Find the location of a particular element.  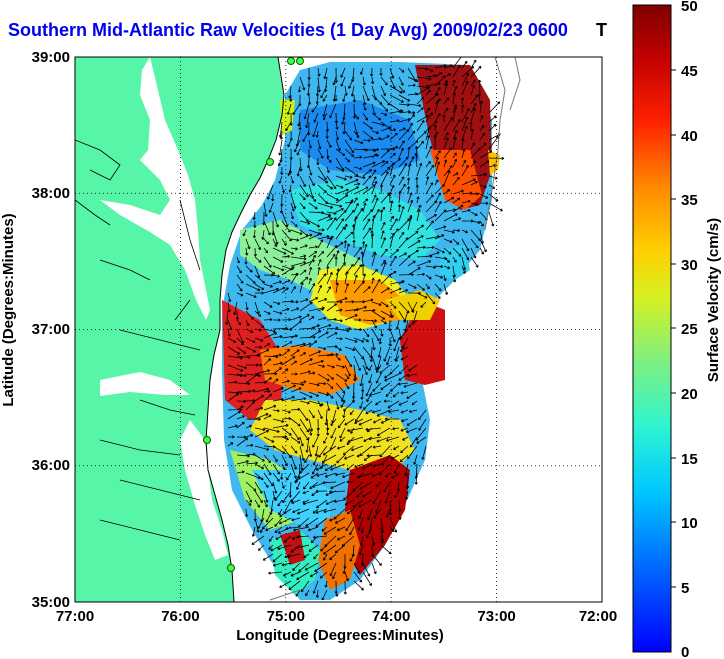

x-tick-label: 73:00 is located at coordinates (496, 616).